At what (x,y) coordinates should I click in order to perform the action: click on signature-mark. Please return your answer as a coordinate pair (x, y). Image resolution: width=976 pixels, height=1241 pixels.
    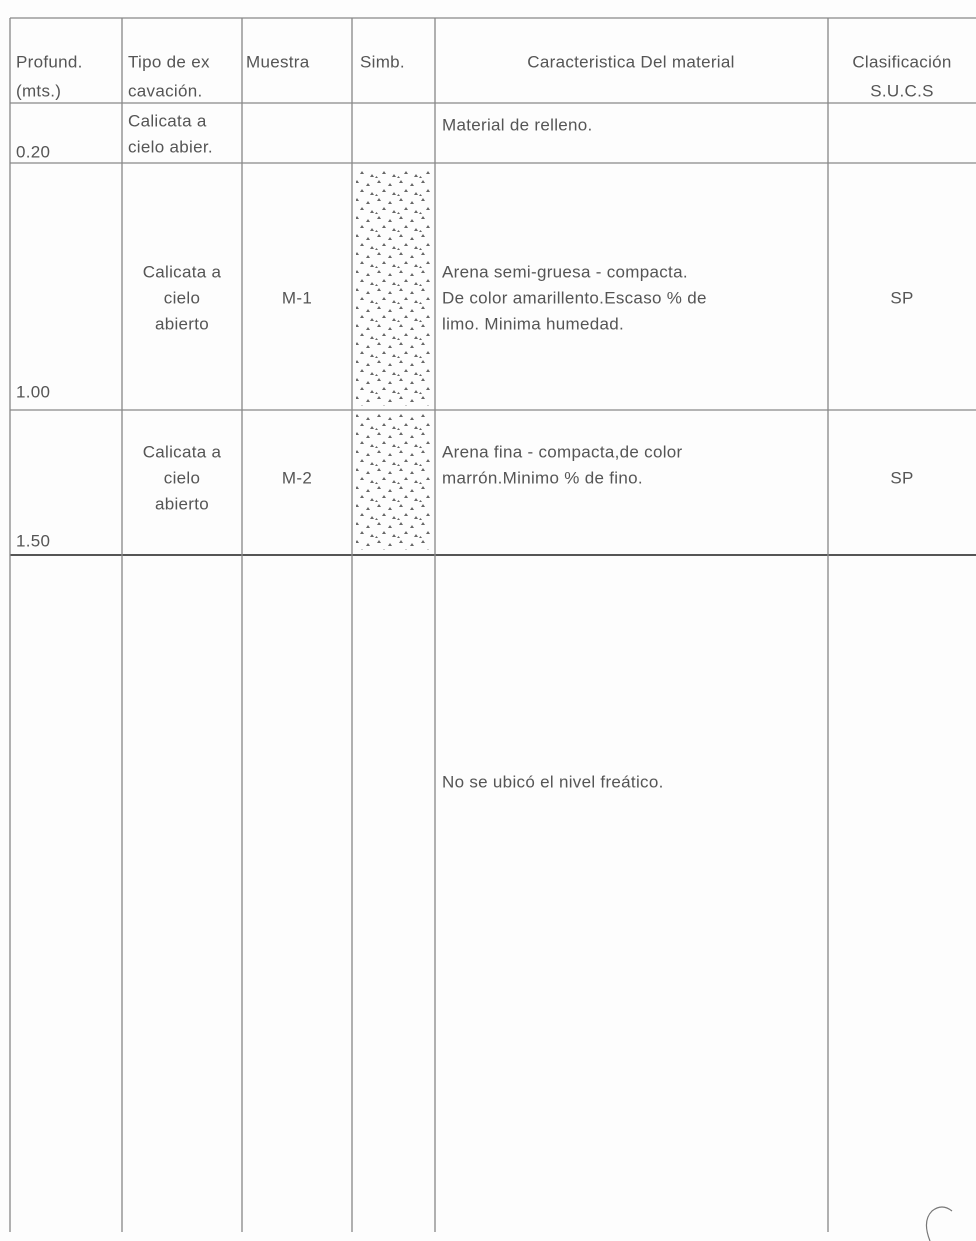
    Looking at the image, I should click on (939, 1223).